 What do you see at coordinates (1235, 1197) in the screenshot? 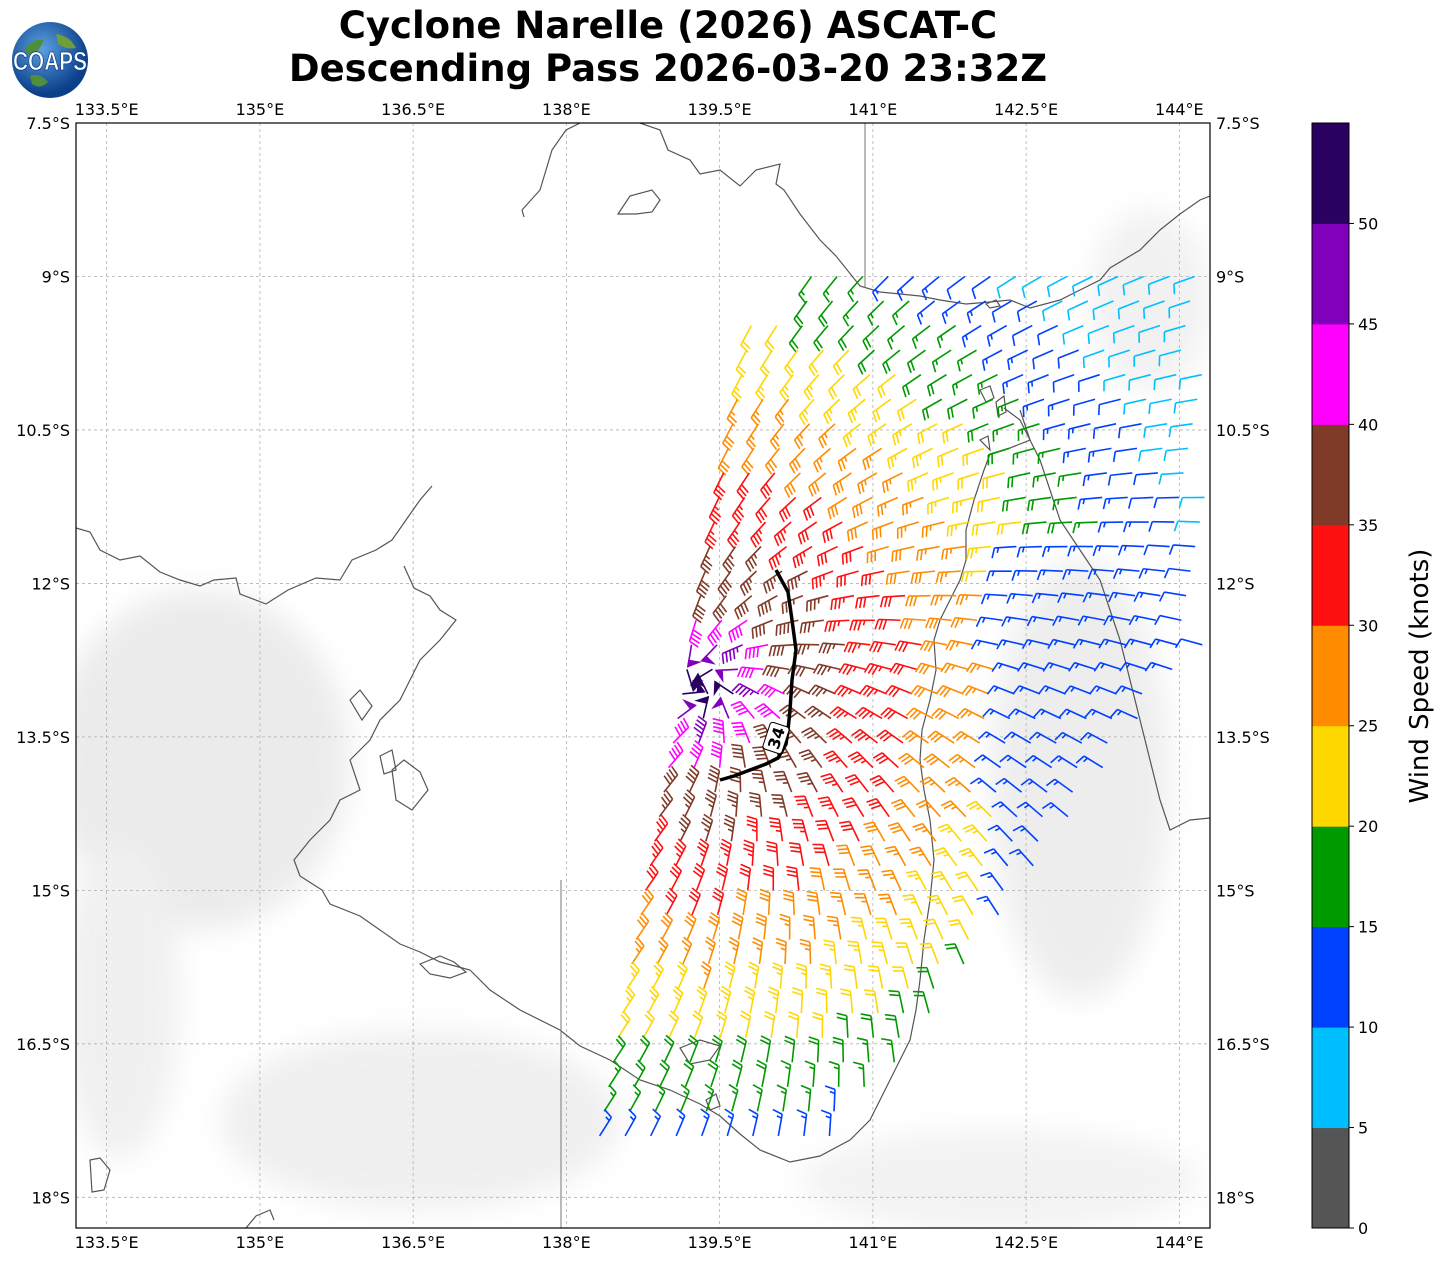
I see `lat-tick-label-right: 18°S` at bounding box center [1235, 1197].